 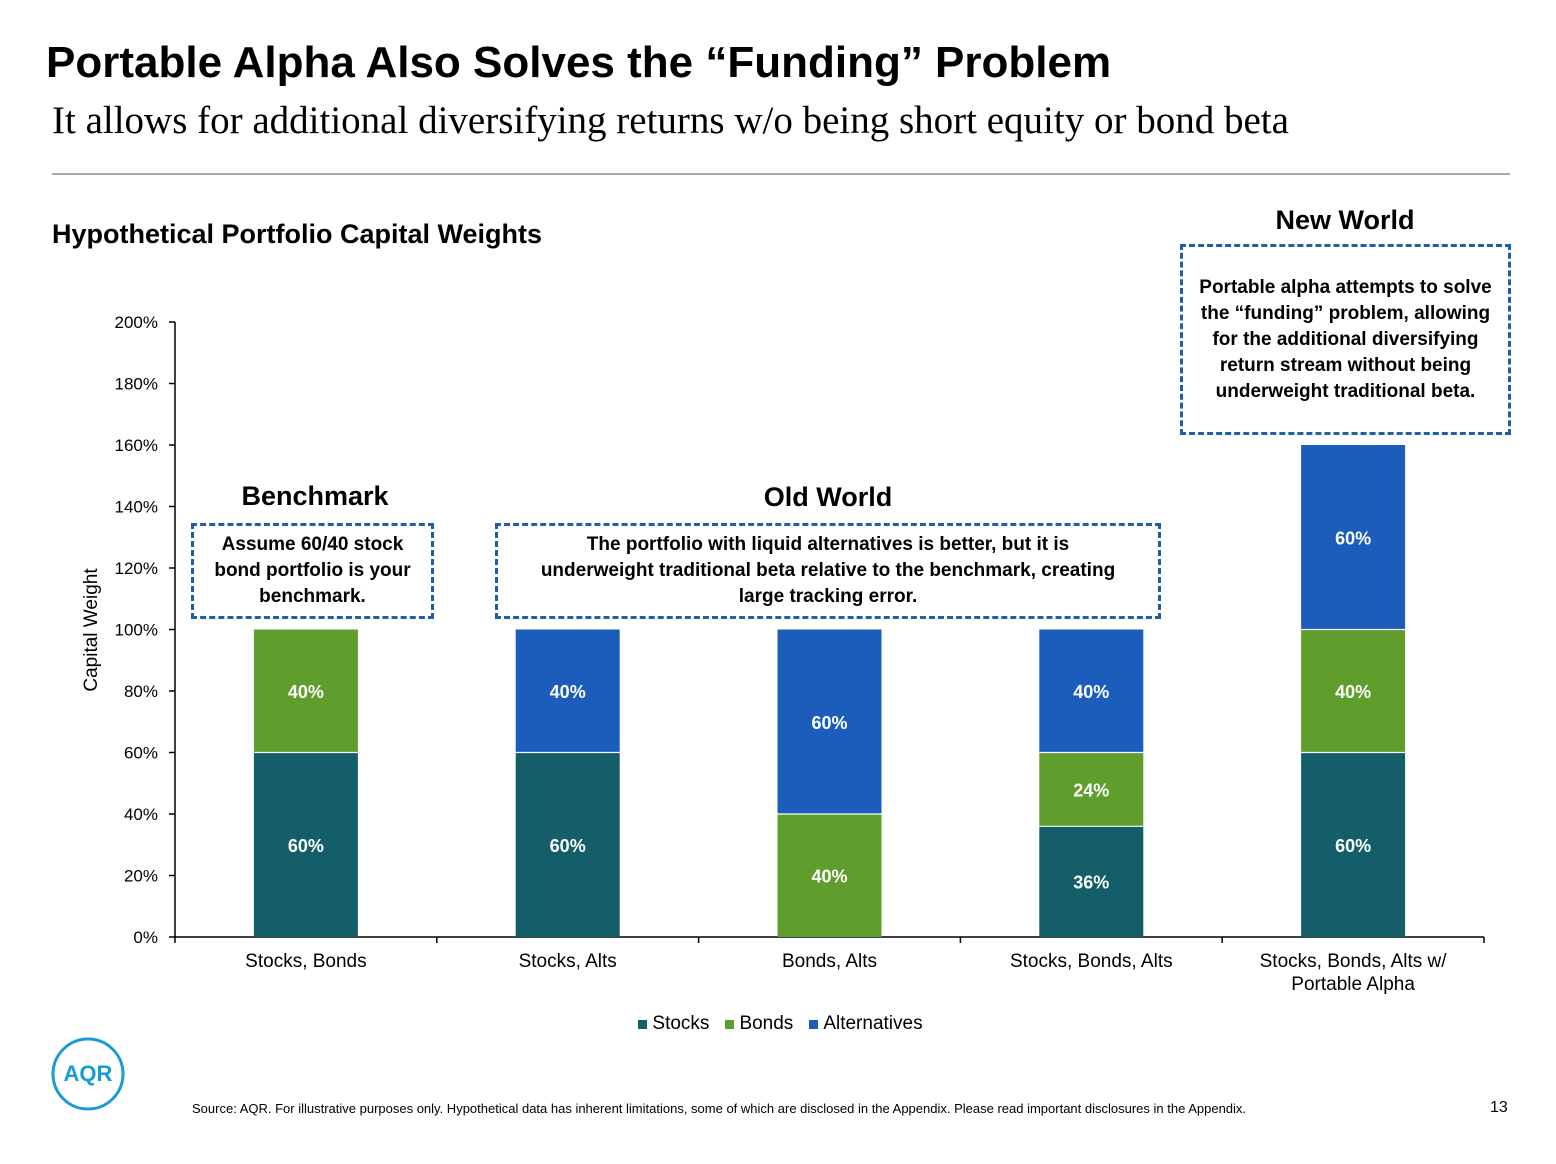 I want to click on page-number: 13, so click(x=1499, y=1107).